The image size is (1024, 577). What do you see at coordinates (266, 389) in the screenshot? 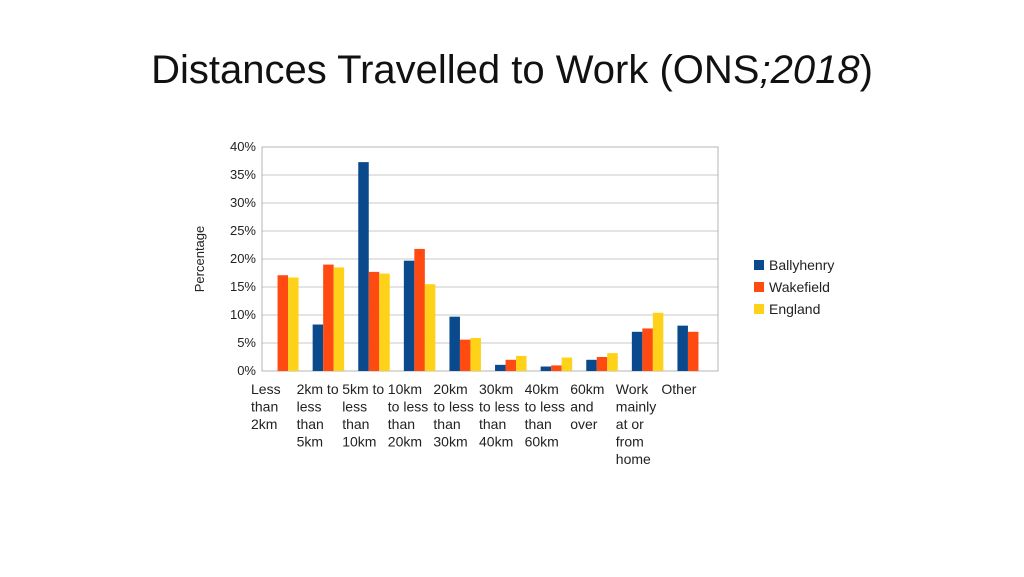
I see `x-tick-label: Less` at bounding box center [266, 389].